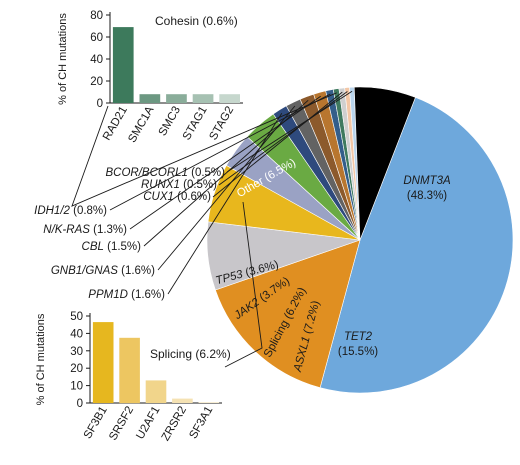 The height and width of the screenshot is (465, 520). I want to click on y-tick-label: 10, so click(76, 387).